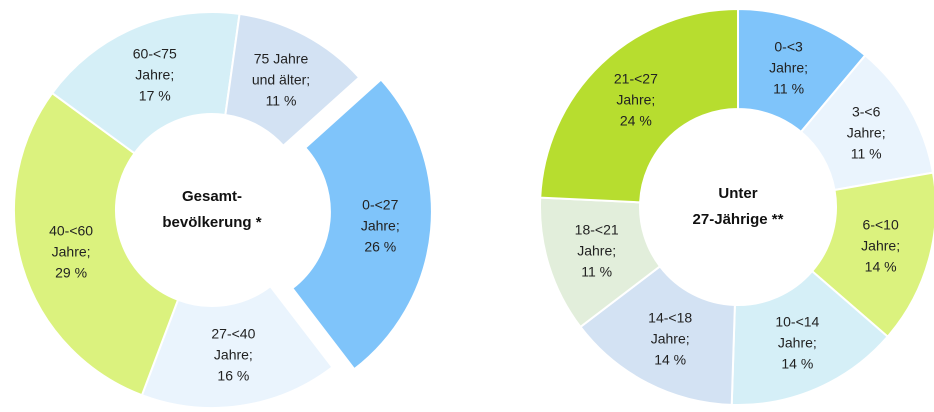 The width and height of the screenshot is (934, 412). I want to click on slice-label: 10-<14 Jahre; 14 %, so click(797, 342).